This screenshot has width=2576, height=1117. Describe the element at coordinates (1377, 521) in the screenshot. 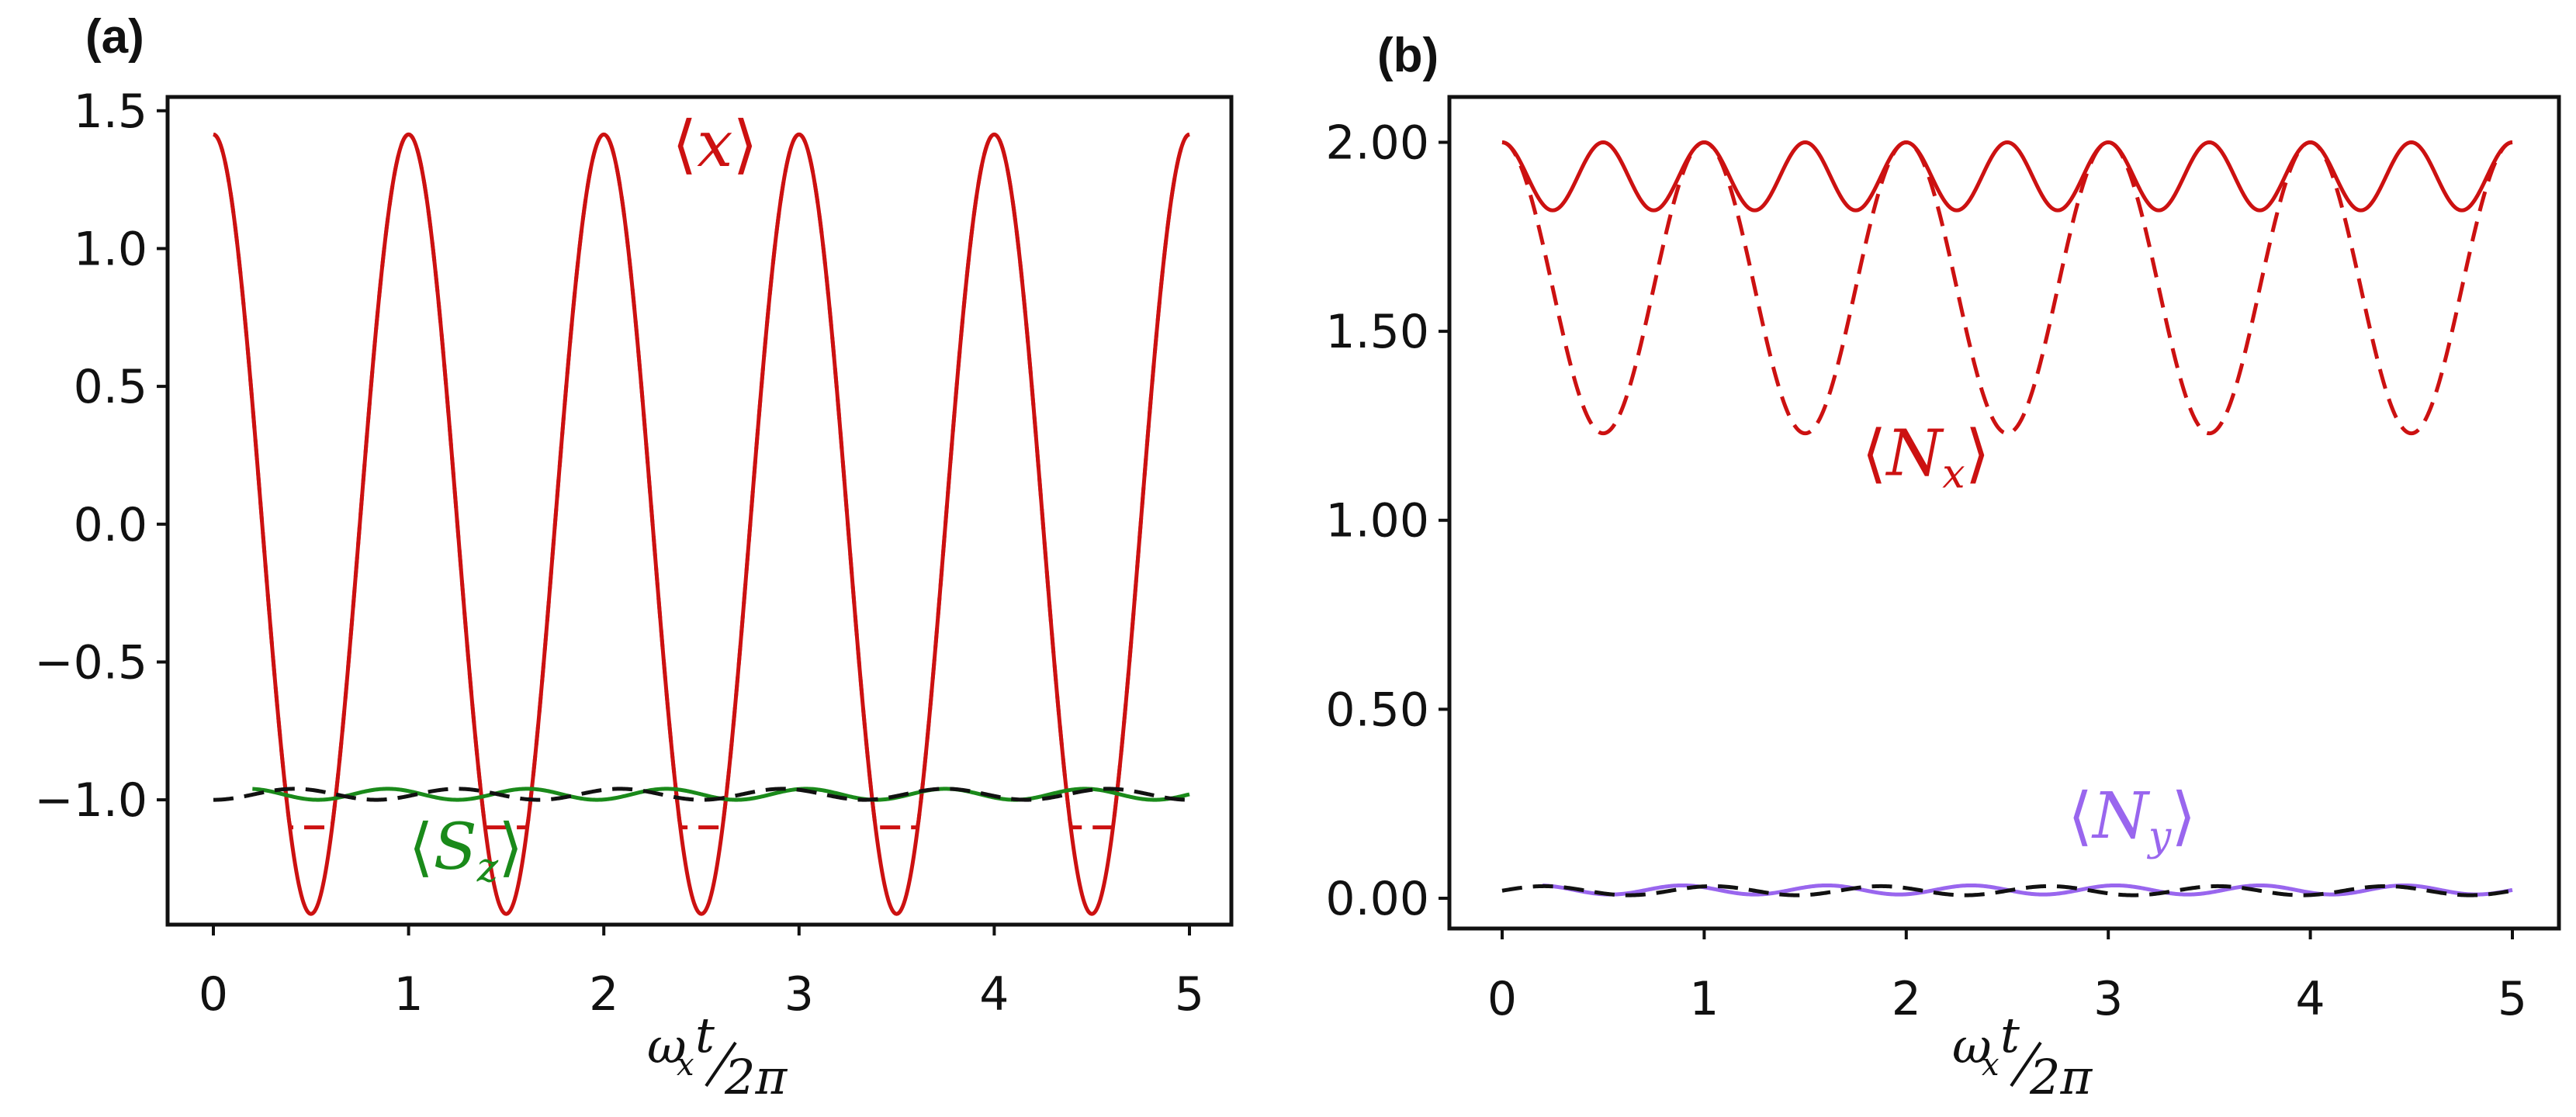

I see `y-tick-label-b-2: 1.00` at that location.